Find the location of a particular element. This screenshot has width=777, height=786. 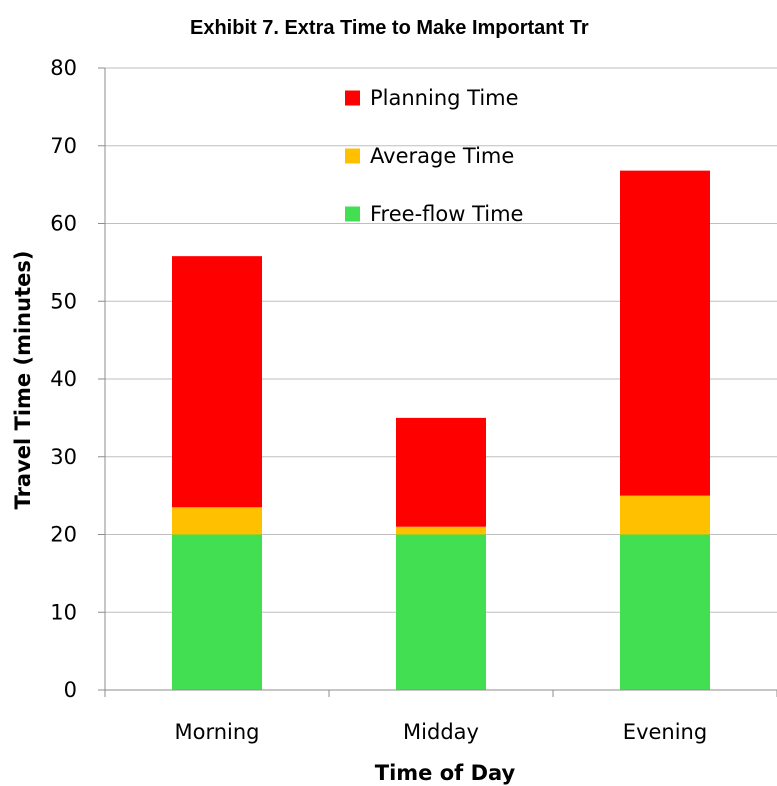

y-tick-label: 40 is located at coordinates (63, 379).